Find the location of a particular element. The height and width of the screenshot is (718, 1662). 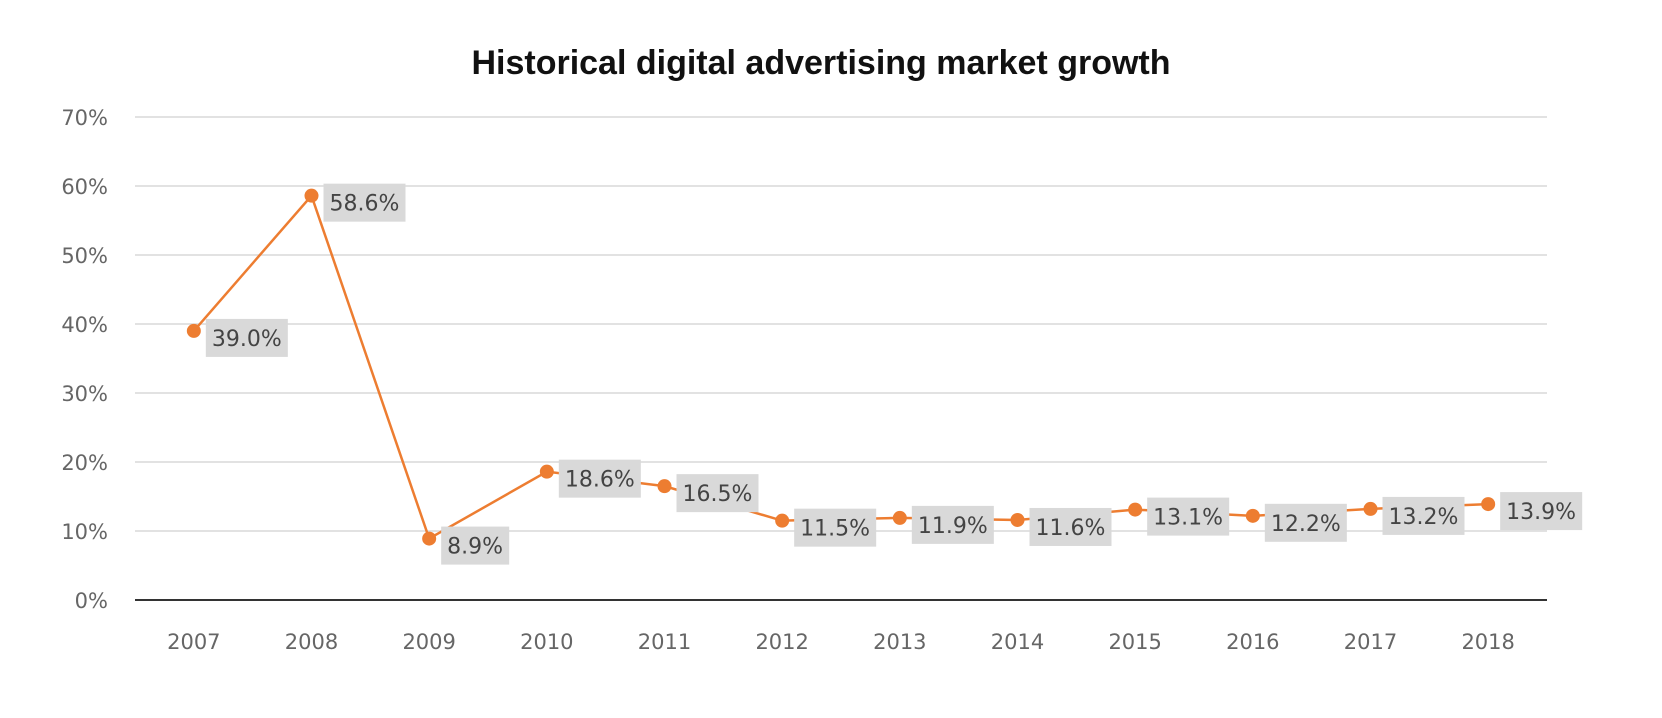

y-tick-label: 70% is located at coordinates (84, 118).